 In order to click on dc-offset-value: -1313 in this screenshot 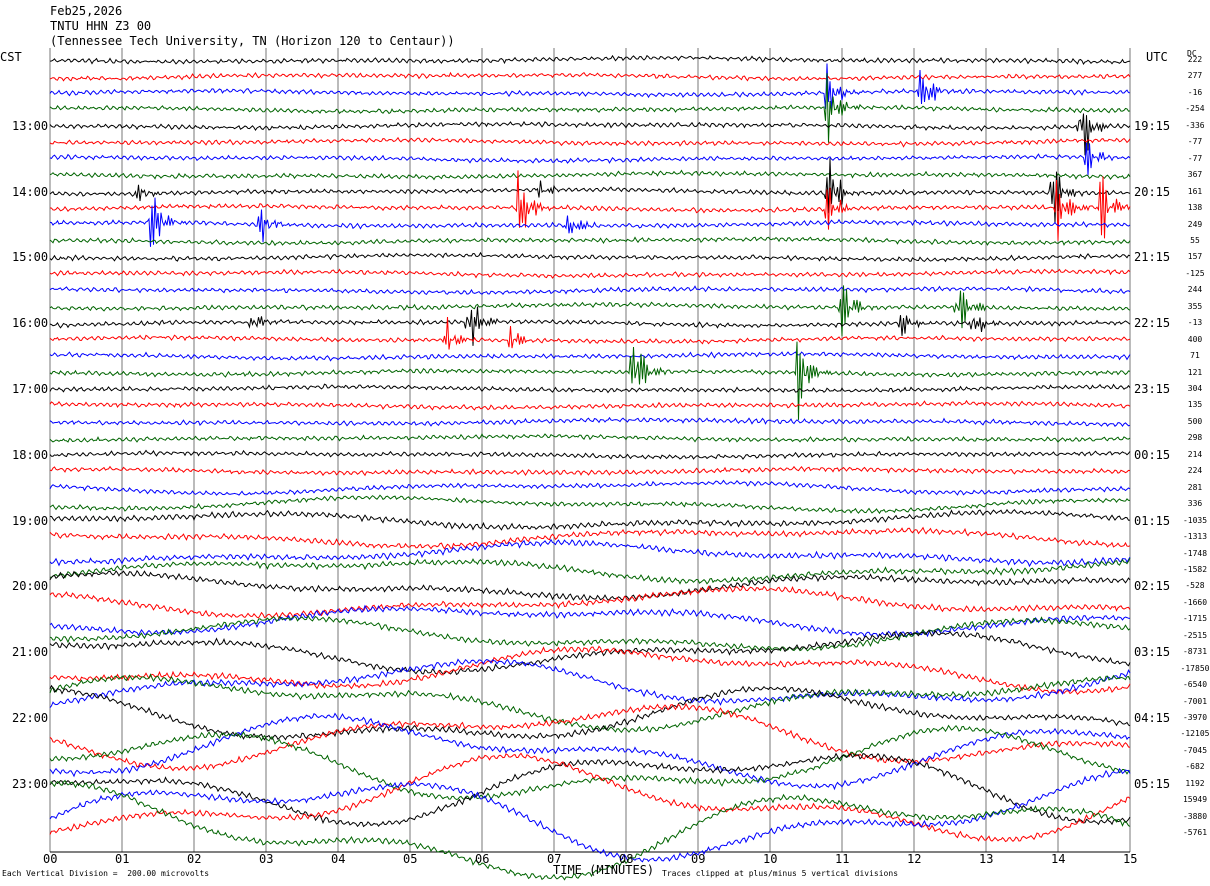, I will do `click(1195, 537)`.